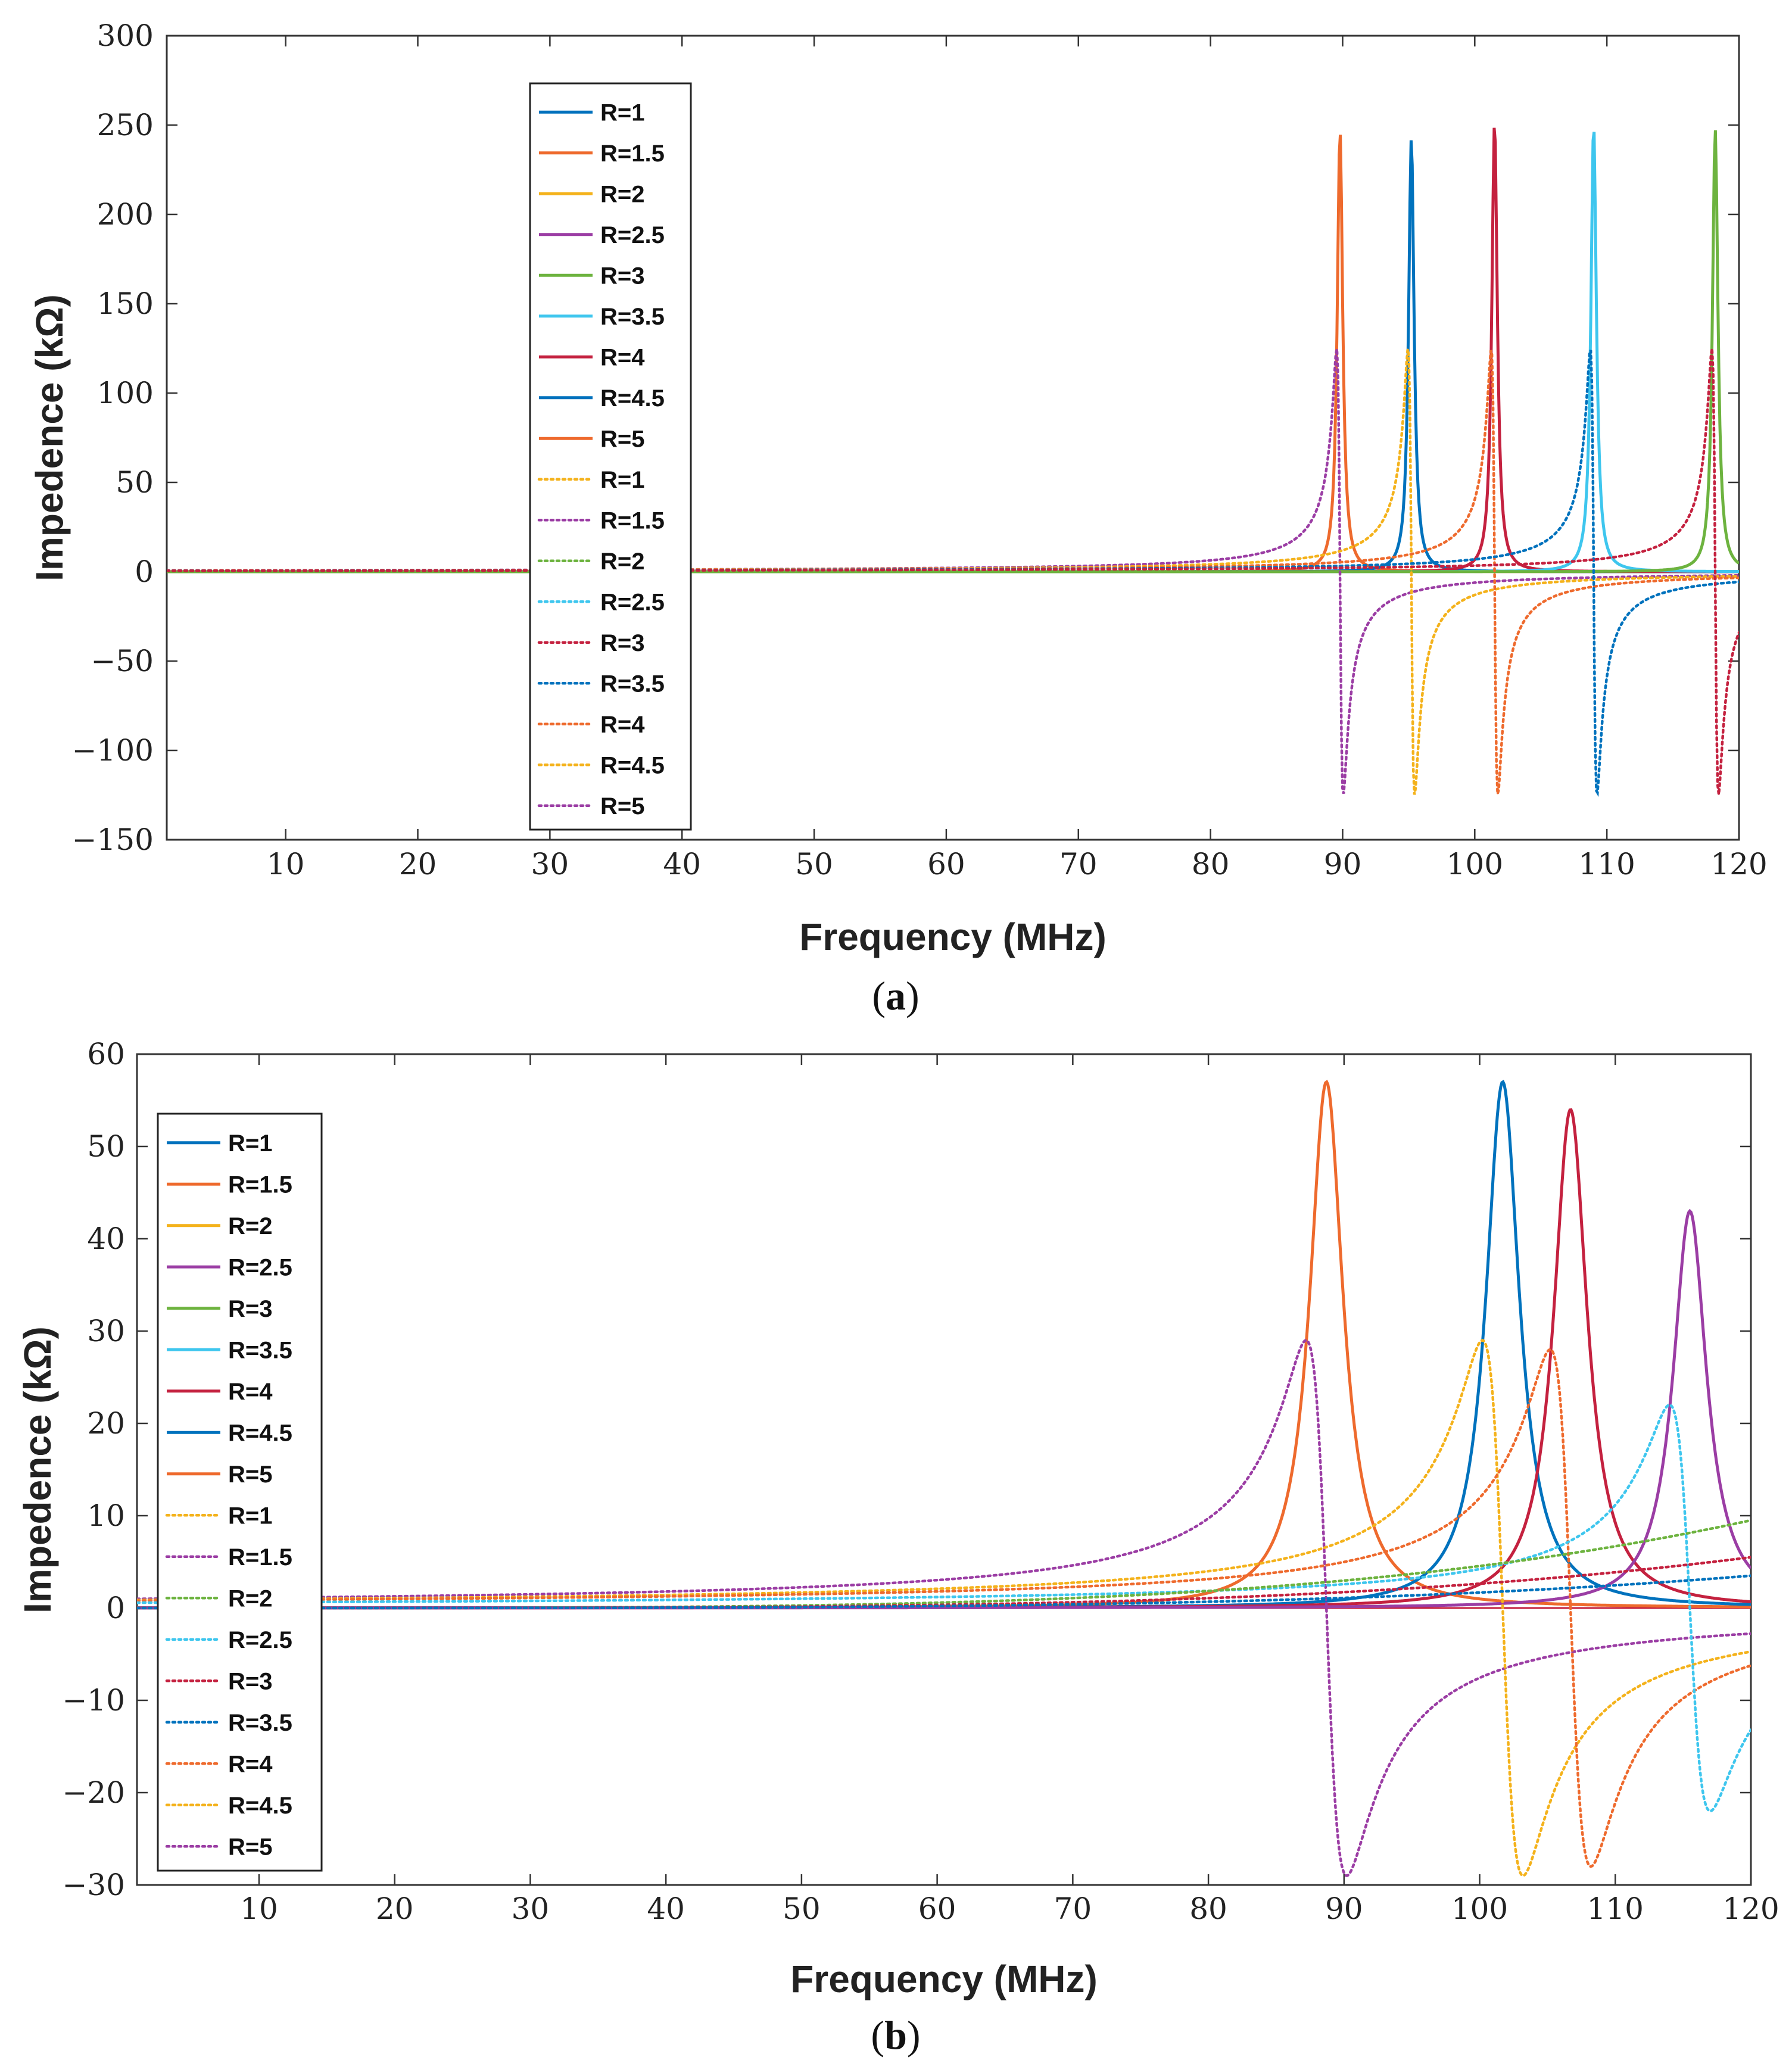 This screenshot has width=1792, height=2066. I want to click on plot-b-caption: (b), so click(895, 2035).